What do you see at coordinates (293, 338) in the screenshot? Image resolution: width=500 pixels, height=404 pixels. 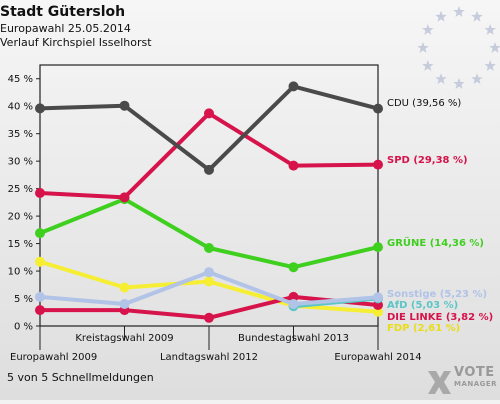 I see `x-tick-label: Bundestagswahl 2013` at bounding box center [293, 338].